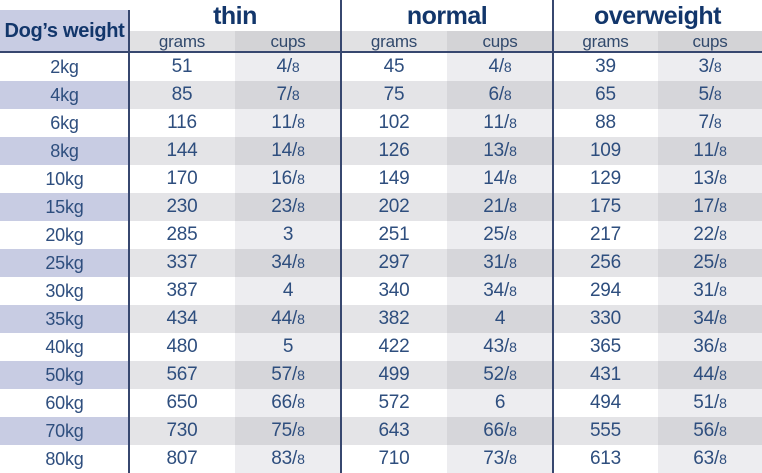 This screenshot has width=762, height=473. Describe the element at coordinates (394, 95) in the screenshot. I see `normal-grams-cell: 75` at that location.